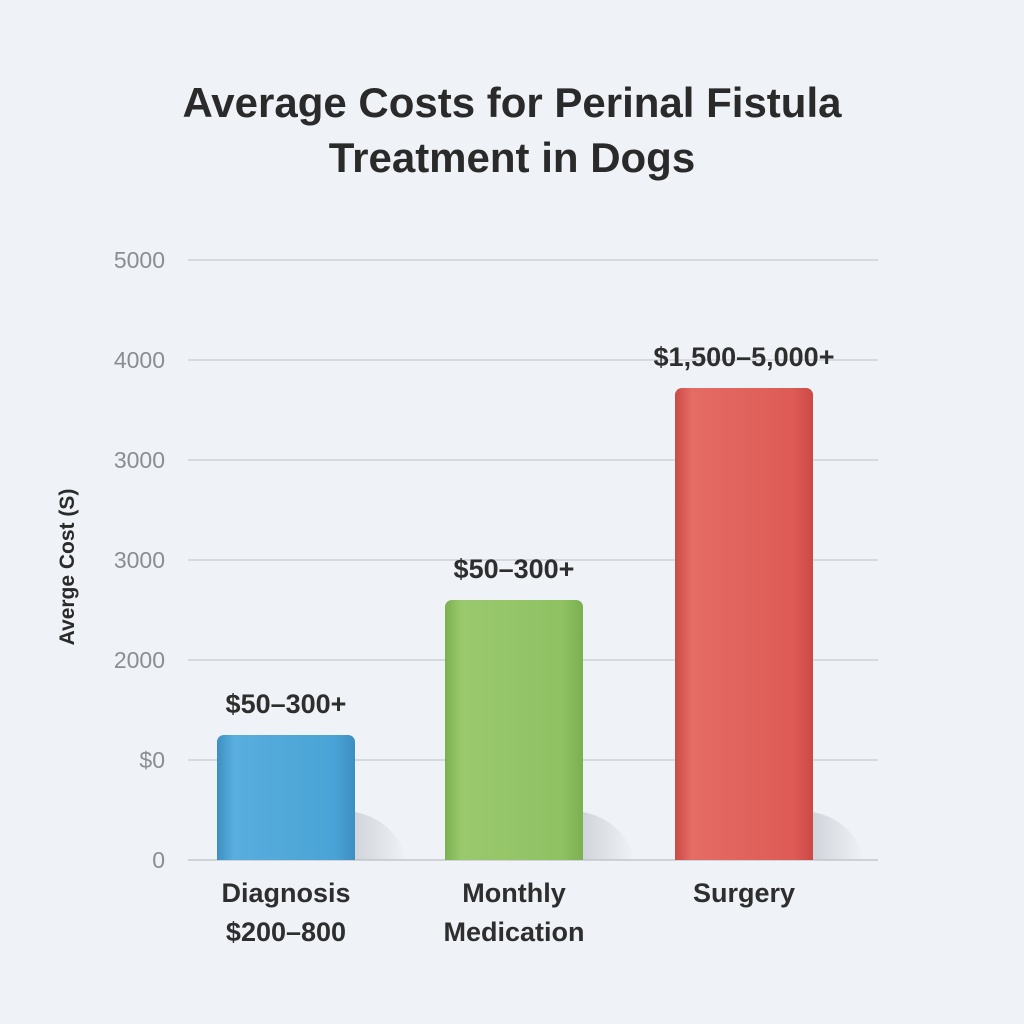 The height and width of the screenshot is (1024, 1024). I want to click on x-category-label: Medication, so click(513, 932).